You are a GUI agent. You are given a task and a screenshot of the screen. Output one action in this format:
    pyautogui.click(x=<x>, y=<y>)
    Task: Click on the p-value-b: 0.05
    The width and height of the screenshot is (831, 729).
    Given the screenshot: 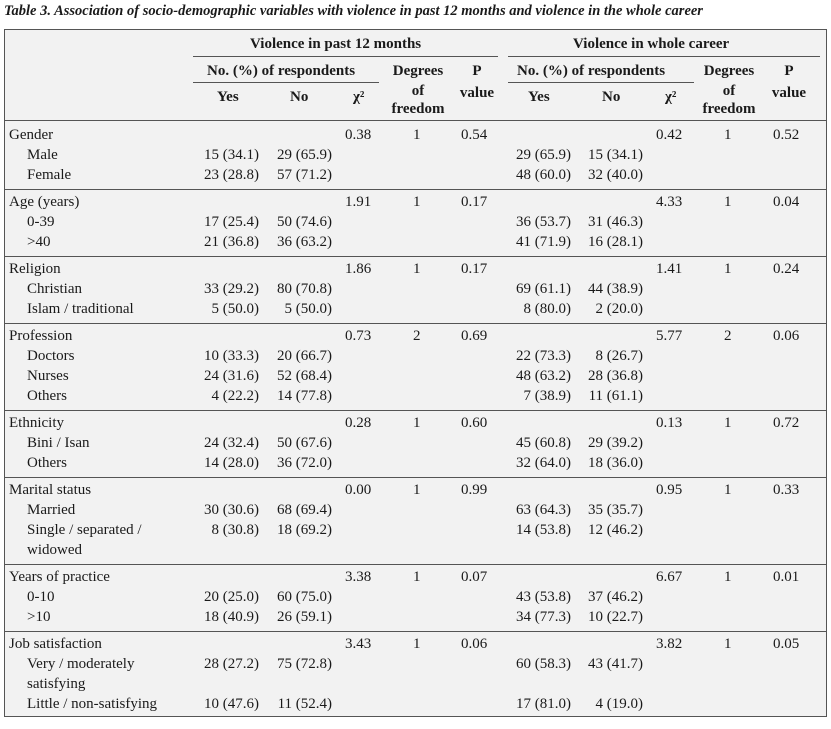 What is the action you would take?
    pyautogui.click(x=786, y=644)
    